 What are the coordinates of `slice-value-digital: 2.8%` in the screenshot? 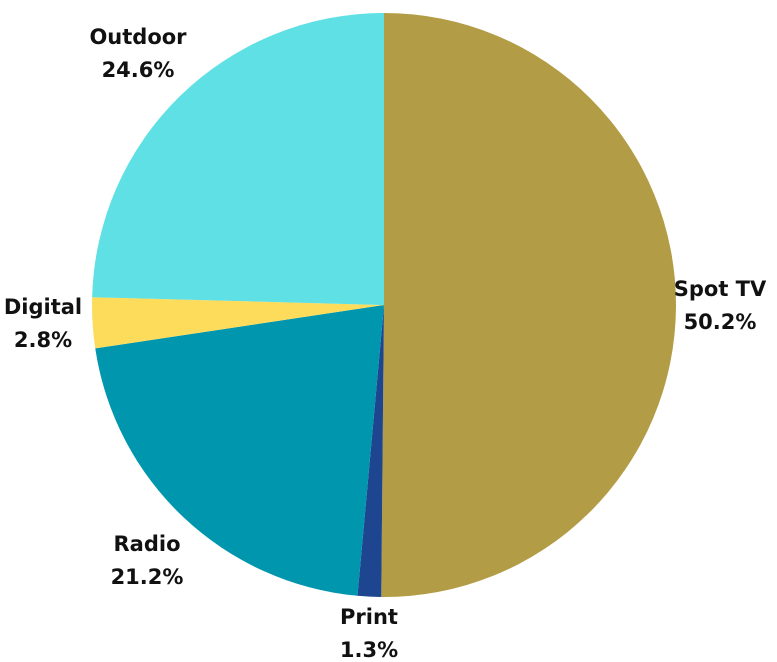 It's located at (43, 340).